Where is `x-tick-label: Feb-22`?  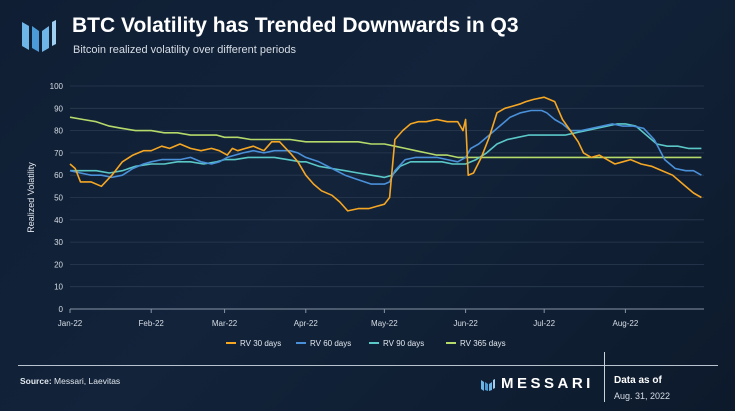
x-tick-label: Feb-22 is located at coordinates (152, 323).